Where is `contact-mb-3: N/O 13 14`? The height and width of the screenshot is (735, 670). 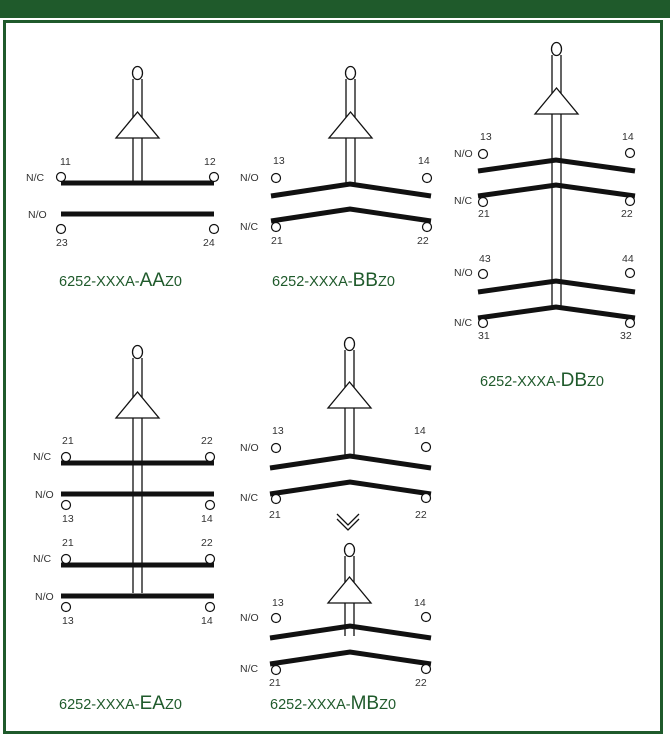
contact-mb-3: N/O 13 14 is located at coordinates (336, 619).